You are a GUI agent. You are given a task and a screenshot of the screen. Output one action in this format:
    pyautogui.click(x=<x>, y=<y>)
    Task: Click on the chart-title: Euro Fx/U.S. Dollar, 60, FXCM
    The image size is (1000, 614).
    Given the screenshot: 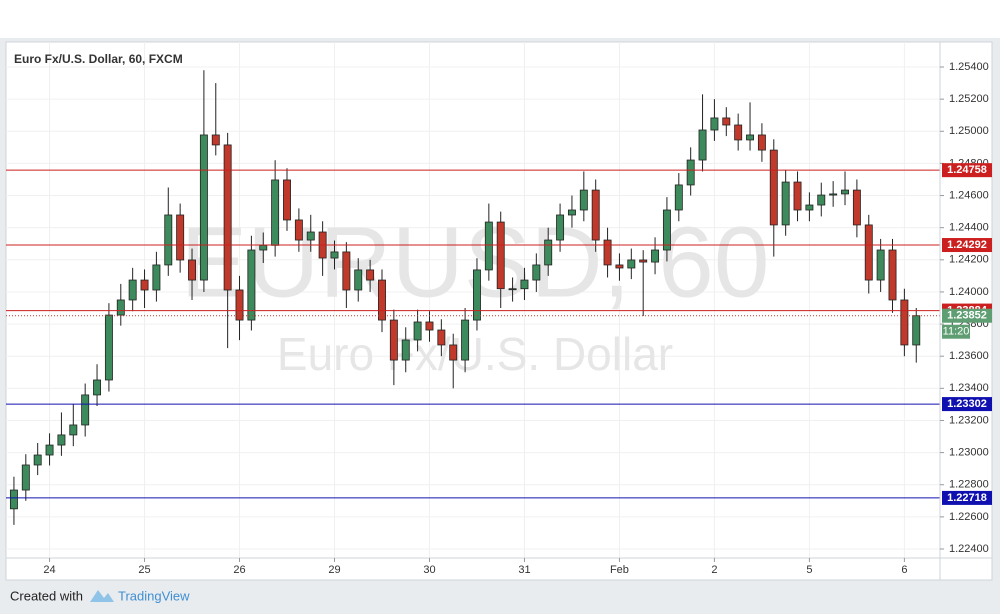 What is the action you would take?
    pyautogui.click(x=98, y=59)
    